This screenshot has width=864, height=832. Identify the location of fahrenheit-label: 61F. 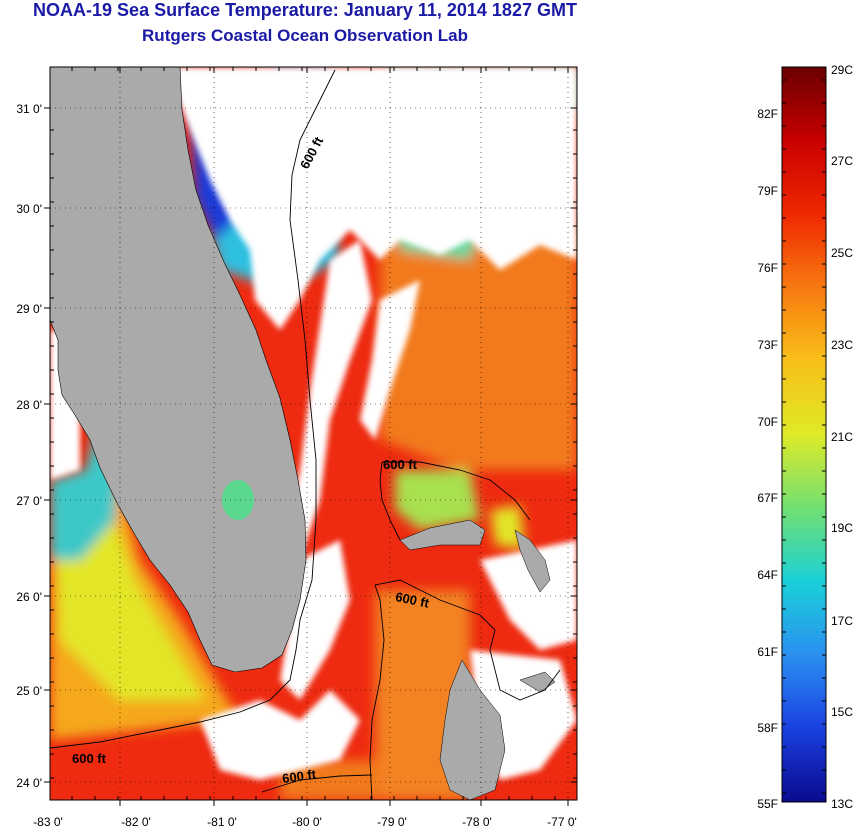
(767, 652).